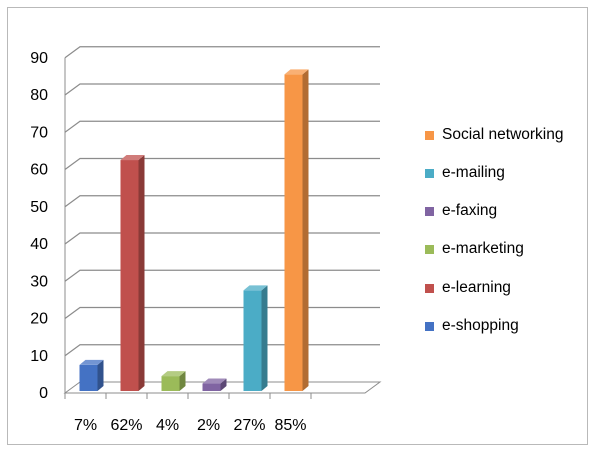  What do you see at coordinates (39, 356) in the screenshot?
I see `y-tick-label: 10` at bounding box center [39, 356].